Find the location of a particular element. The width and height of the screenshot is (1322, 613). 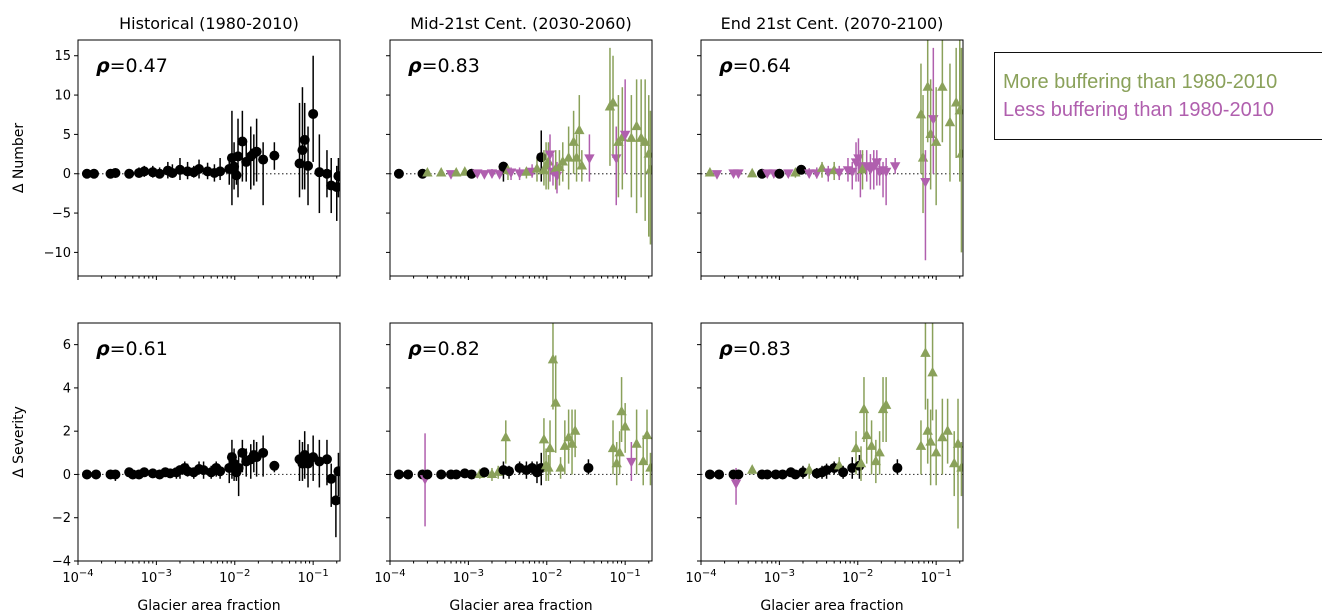

correlation-annotation: ρ=0.64 is located at coordinates (755, 66).